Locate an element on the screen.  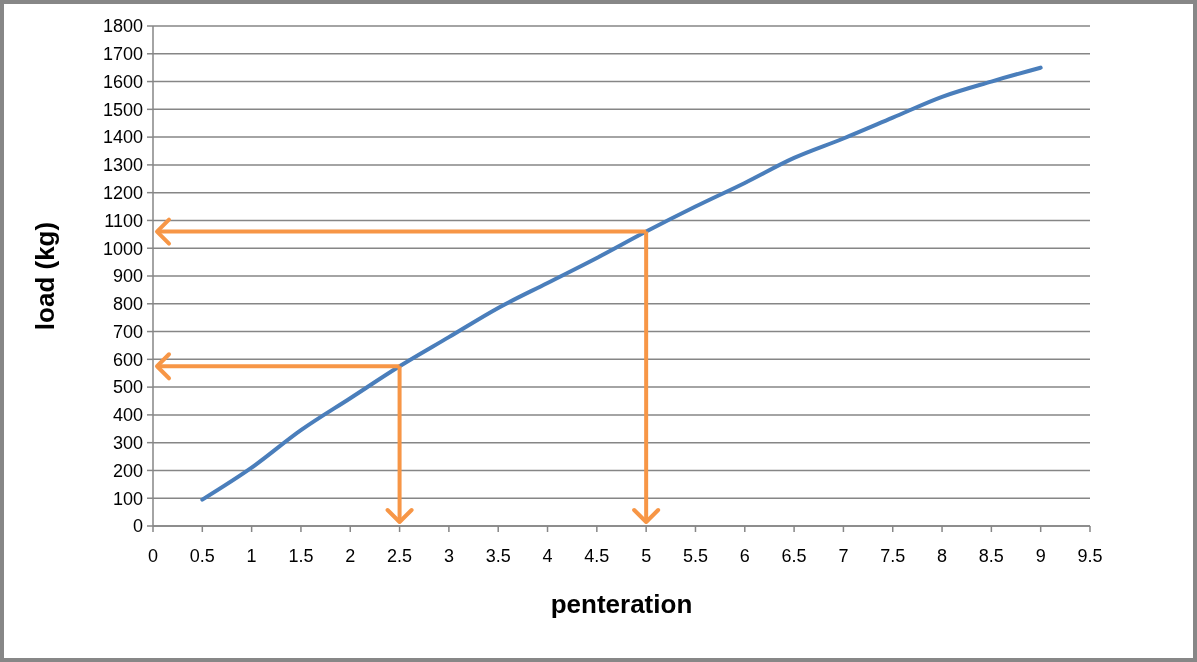
y-tick-label: 700 is located at coordinates (127, 331).